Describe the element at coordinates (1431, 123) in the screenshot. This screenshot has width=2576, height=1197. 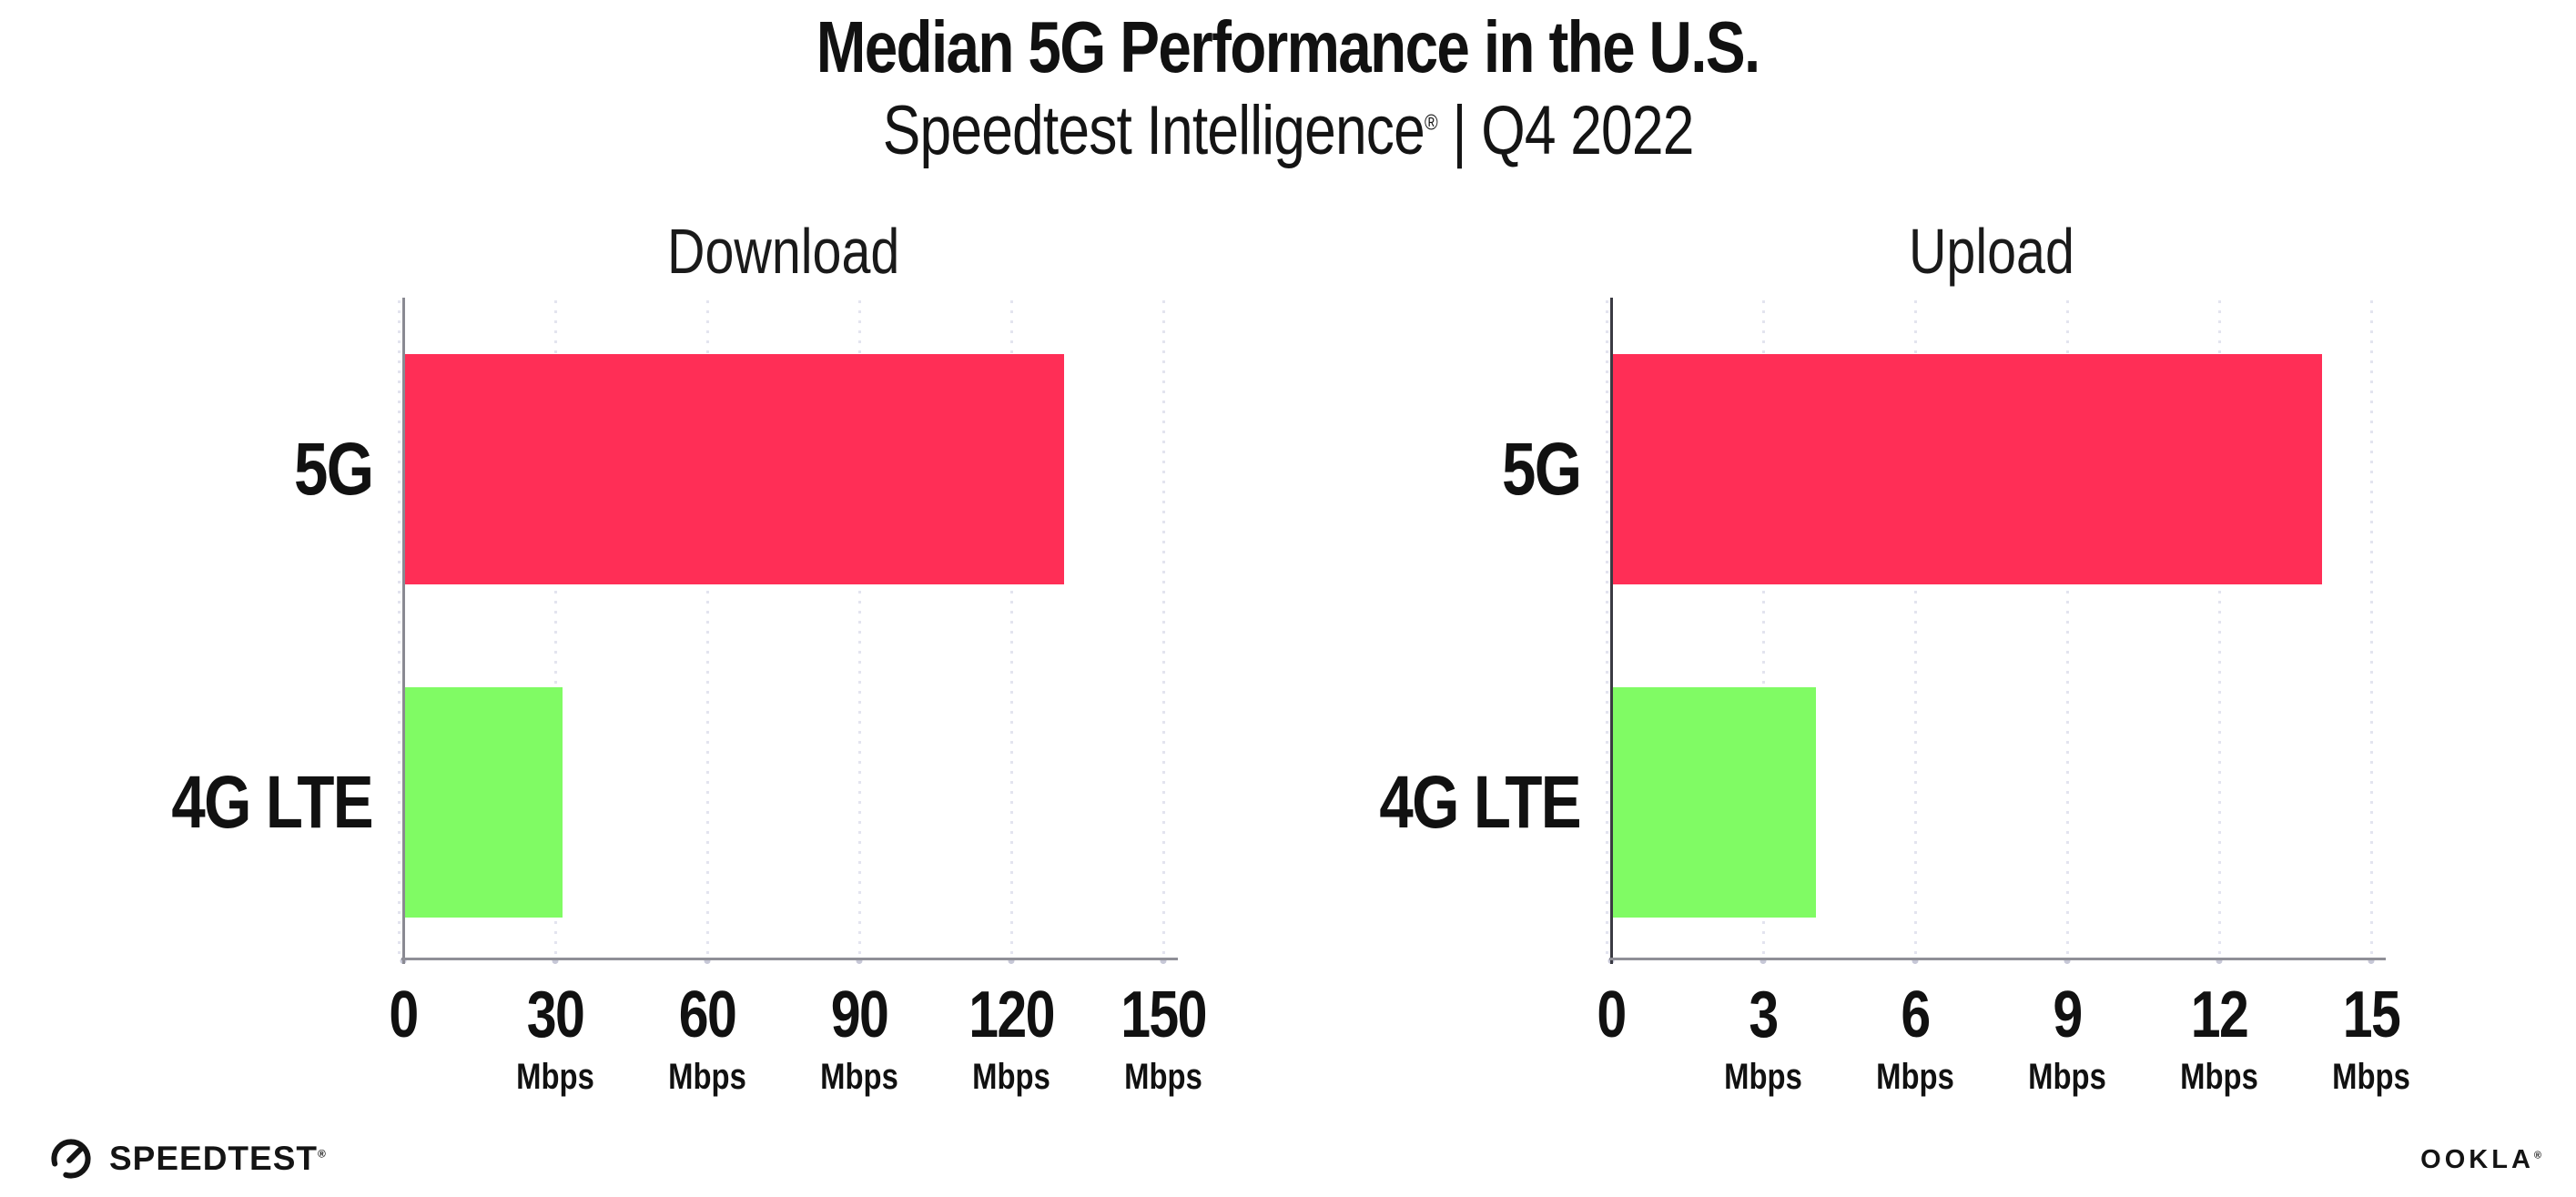
I see `registered-mark: ®` at that location.